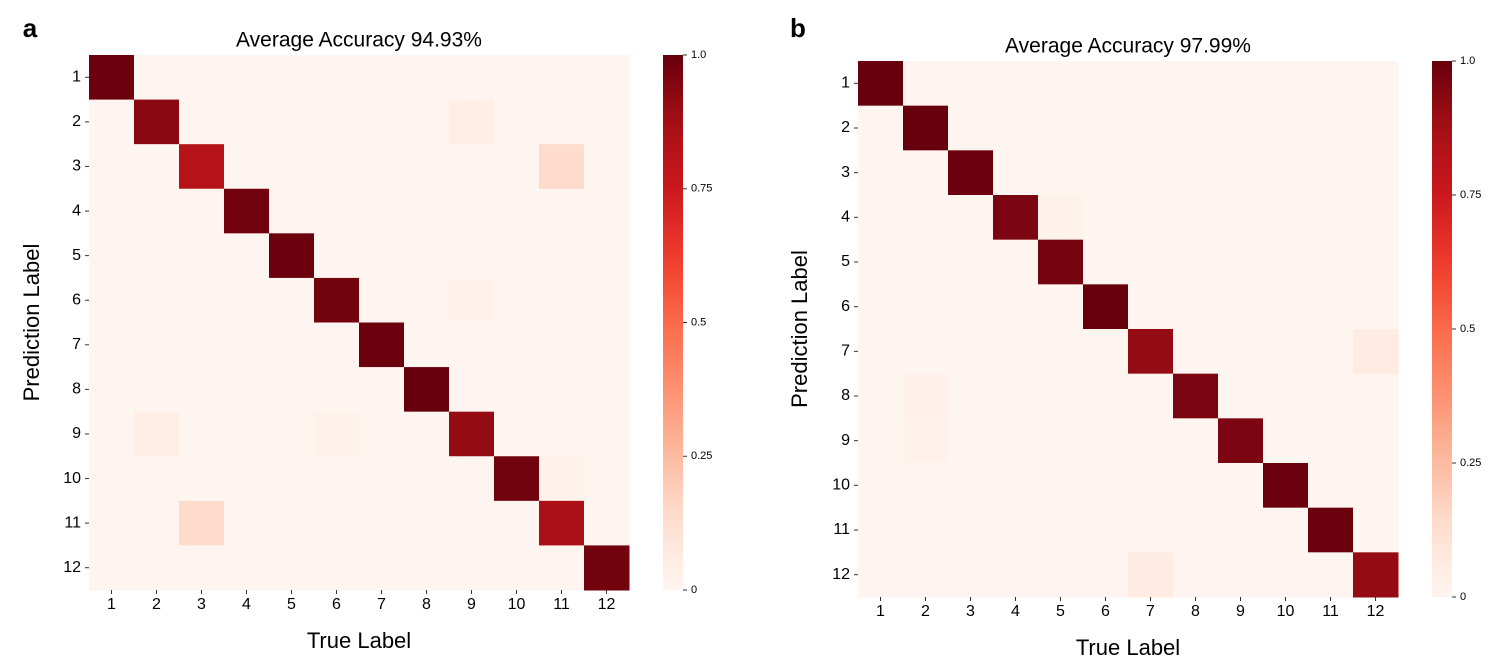 The image size is (1495, 670). I want to click on x-tick-label: 10, so click(517, 604).